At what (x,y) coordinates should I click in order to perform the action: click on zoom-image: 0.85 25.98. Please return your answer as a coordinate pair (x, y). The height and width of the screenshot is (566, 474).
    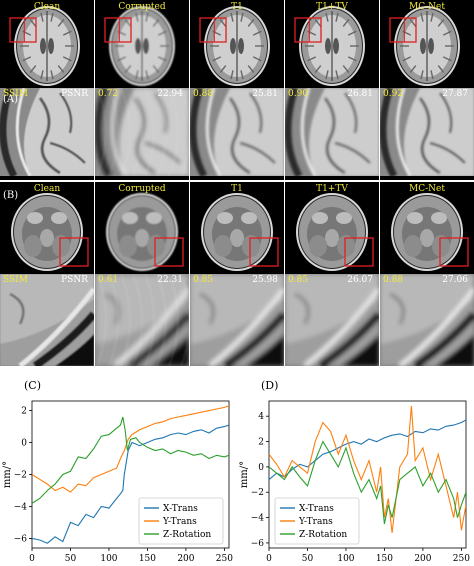
    Looking at the image, I should click on (237, 320).